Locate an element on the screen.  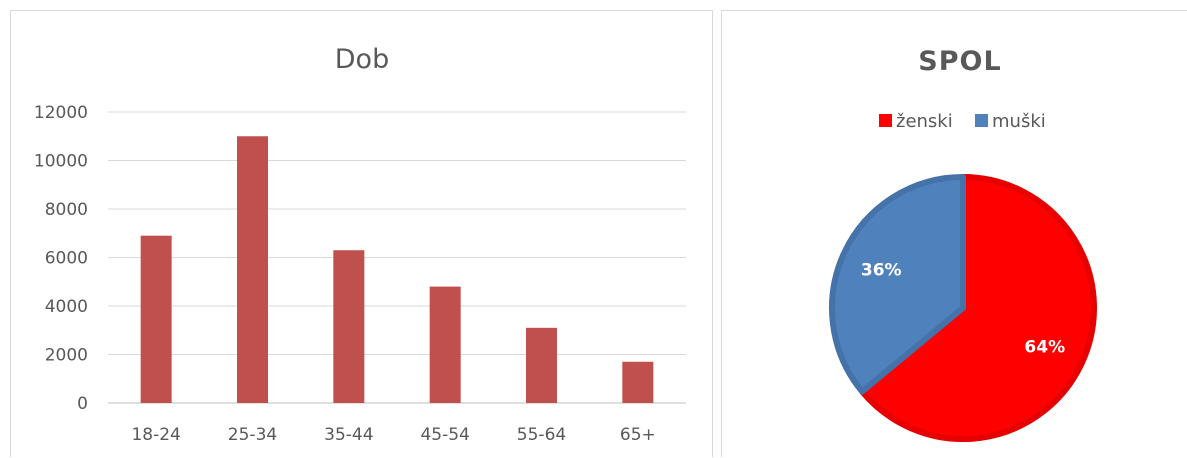
pie-slice-muški is located at coordinates (897, 284).